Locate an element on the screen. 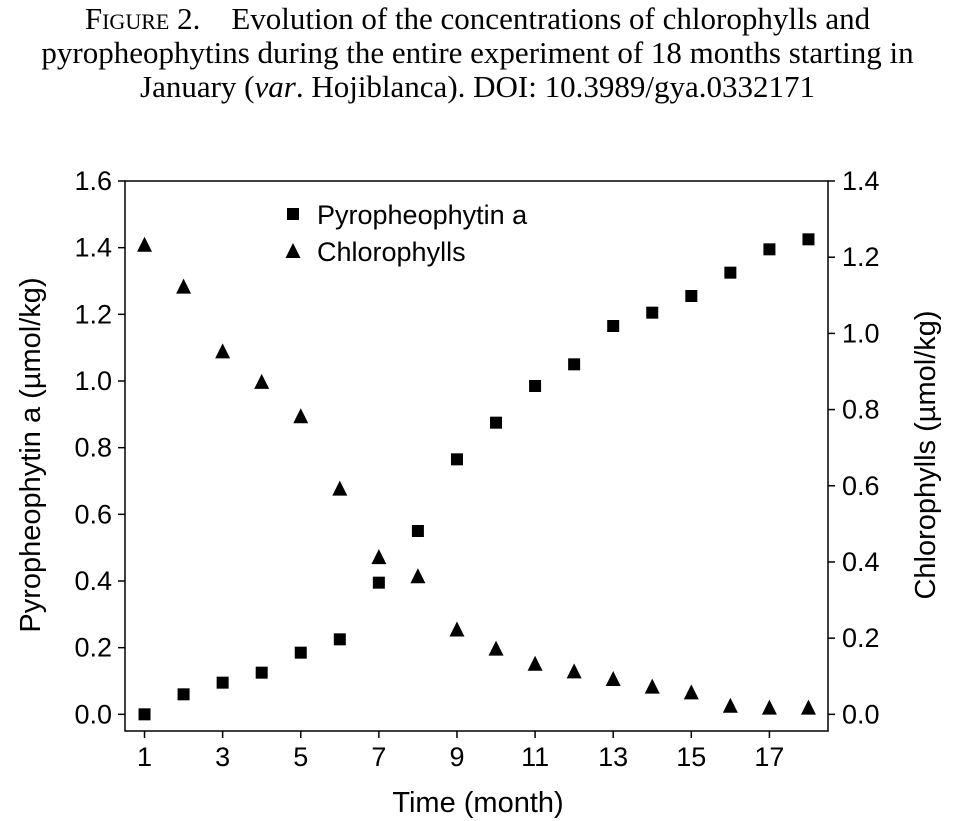 This screenshot has height=821, width=955. y-left-tick-label: 0.0 is located at coordinates (93, 714).